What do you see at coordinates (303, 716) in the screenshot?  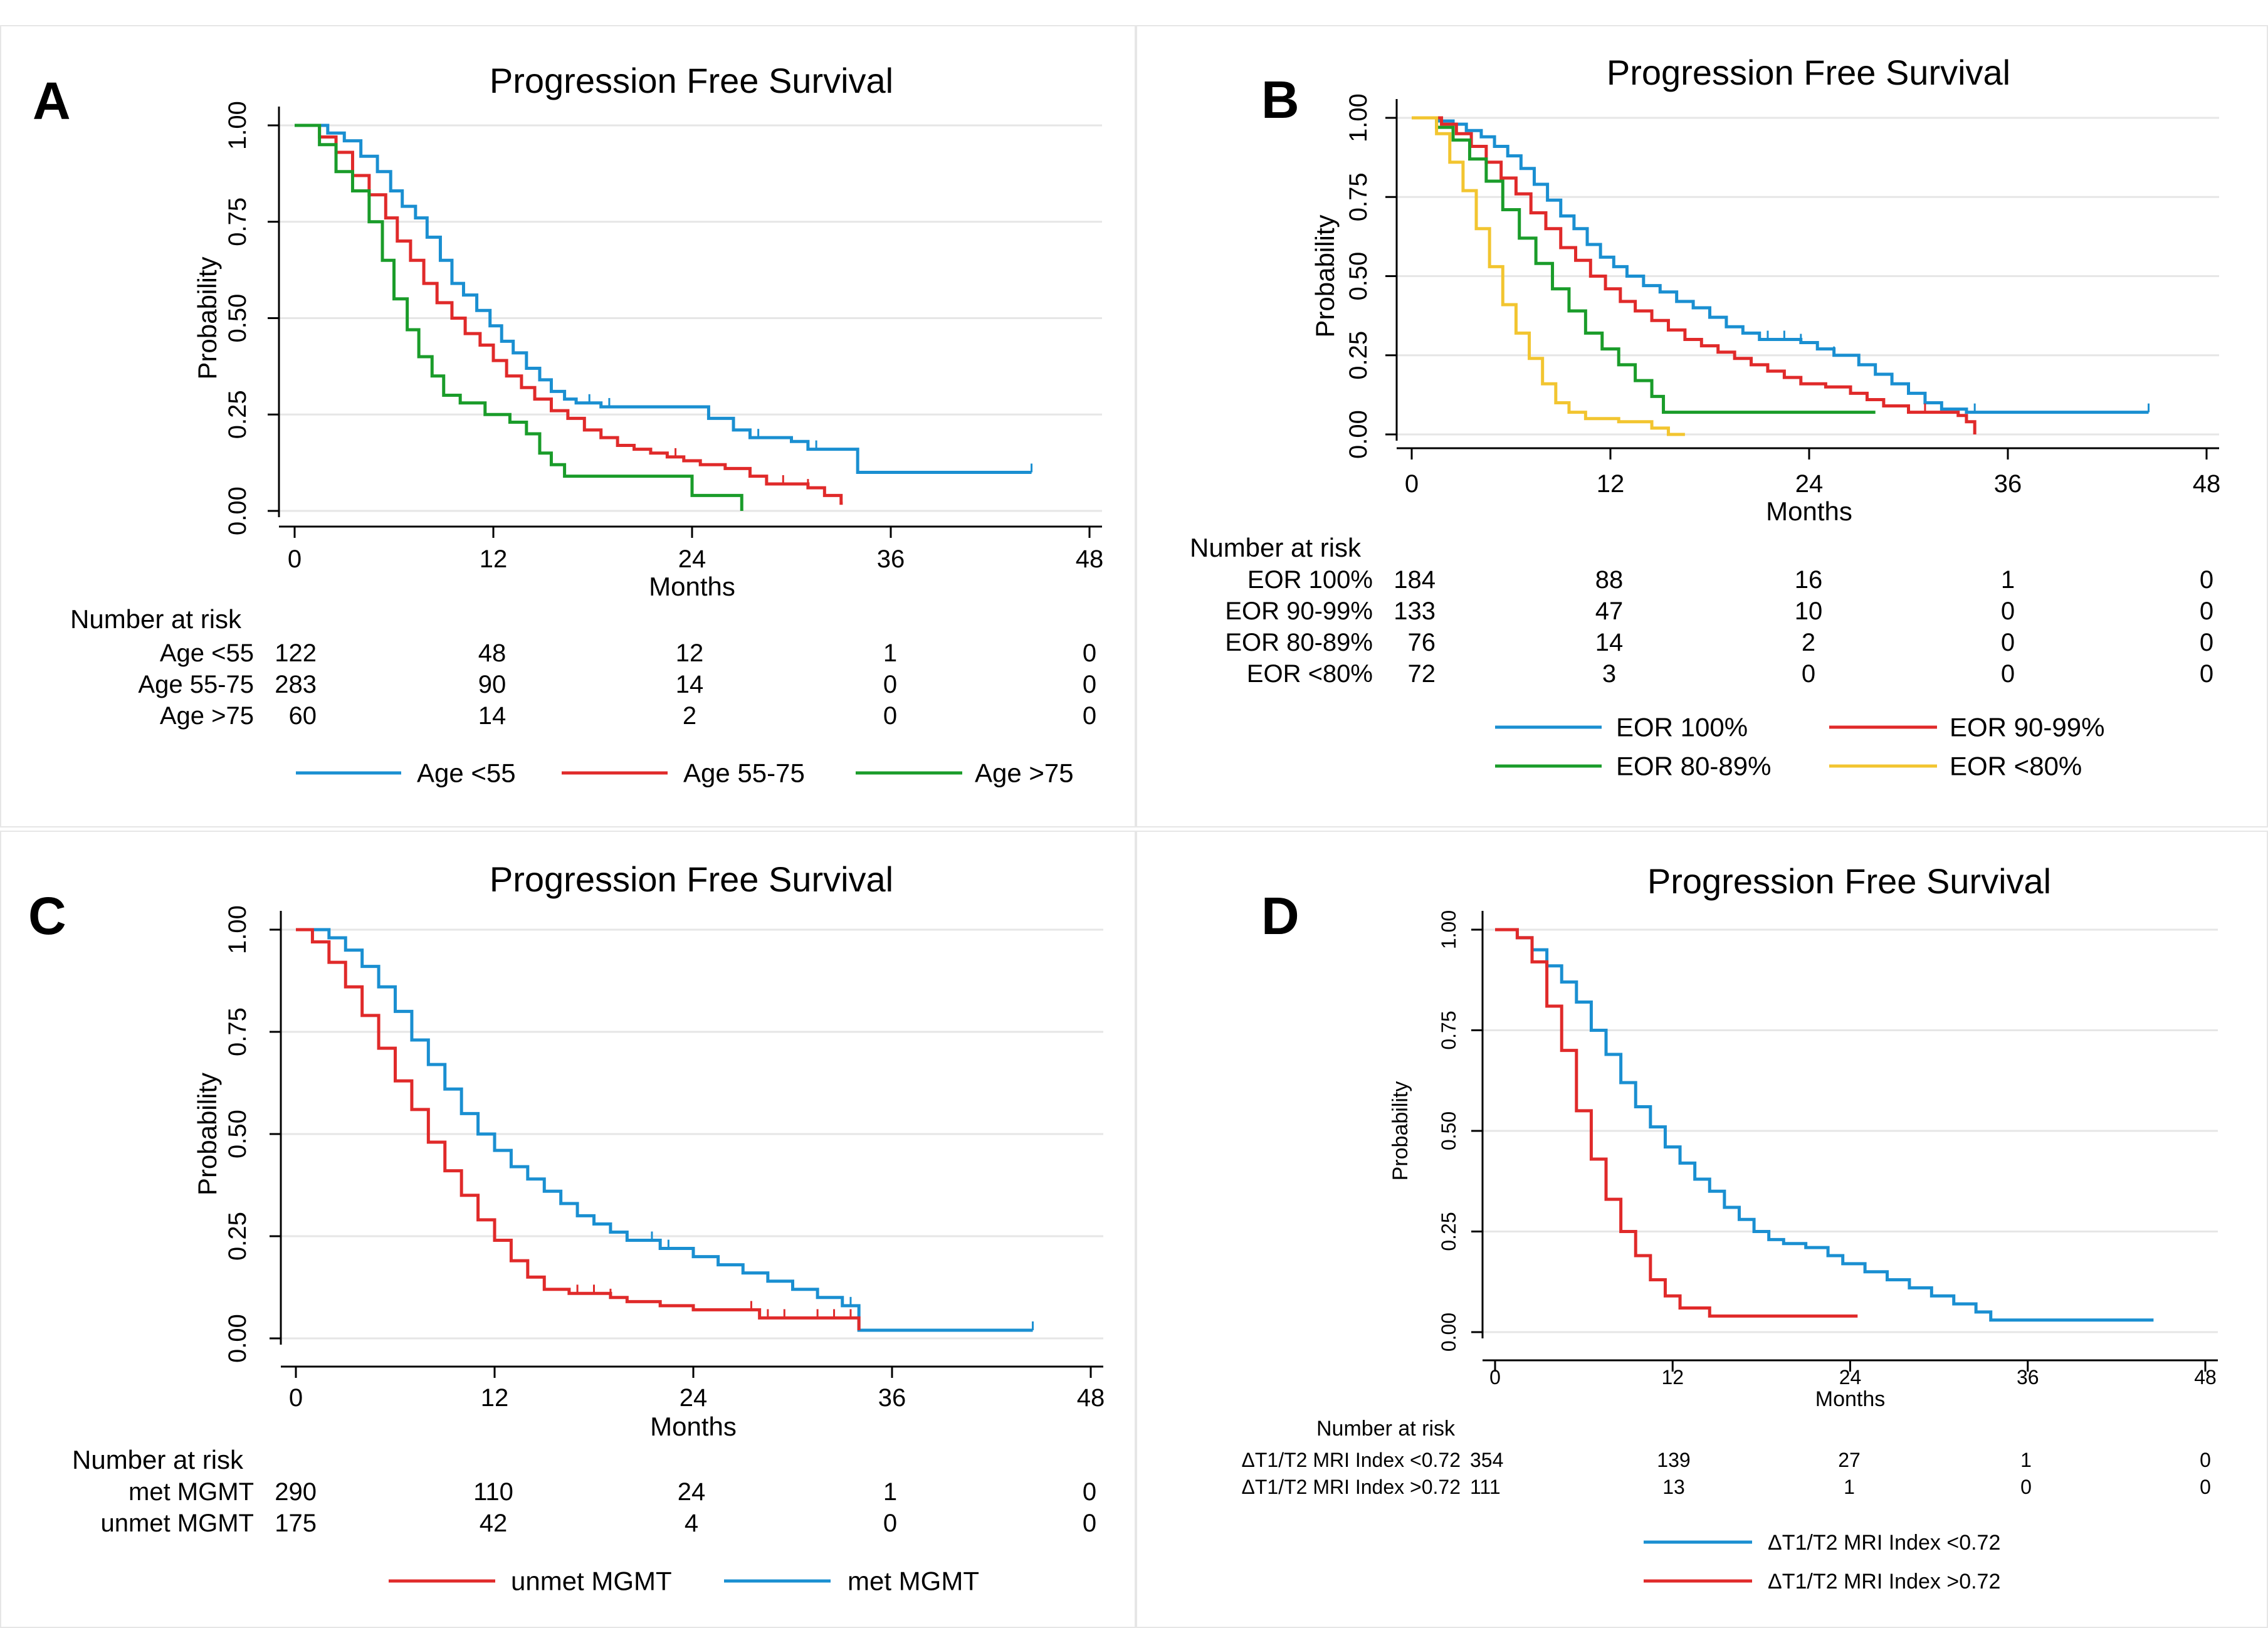 I see `risk-count: 60` at bounding box center [303, 716].